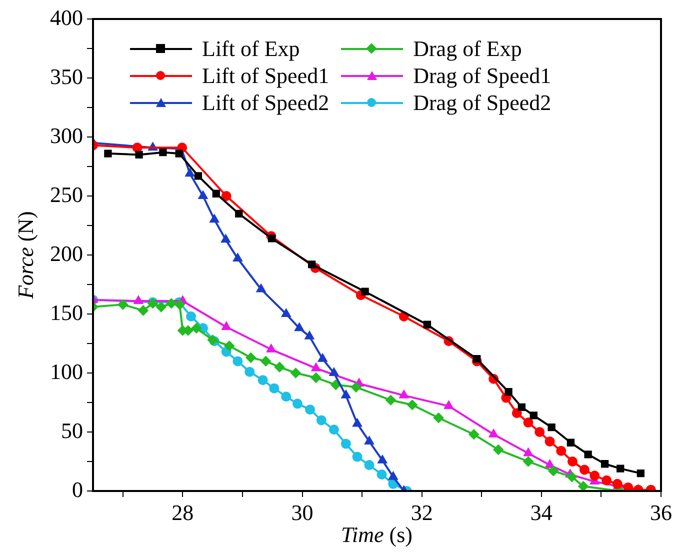  Describe the element at coordinates (266, 76) in the screenshot. I see `legend-label: Lift of Speed1` at that location.